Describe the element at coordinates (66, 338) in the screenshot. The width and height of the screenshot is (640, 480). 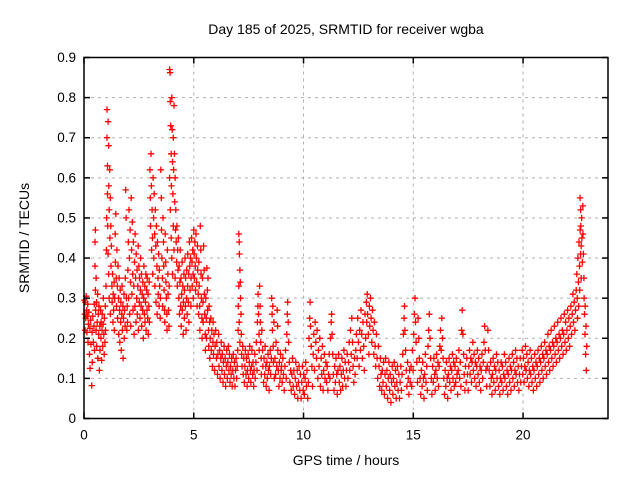
I see `y-tick-label: 0.2` at that location.